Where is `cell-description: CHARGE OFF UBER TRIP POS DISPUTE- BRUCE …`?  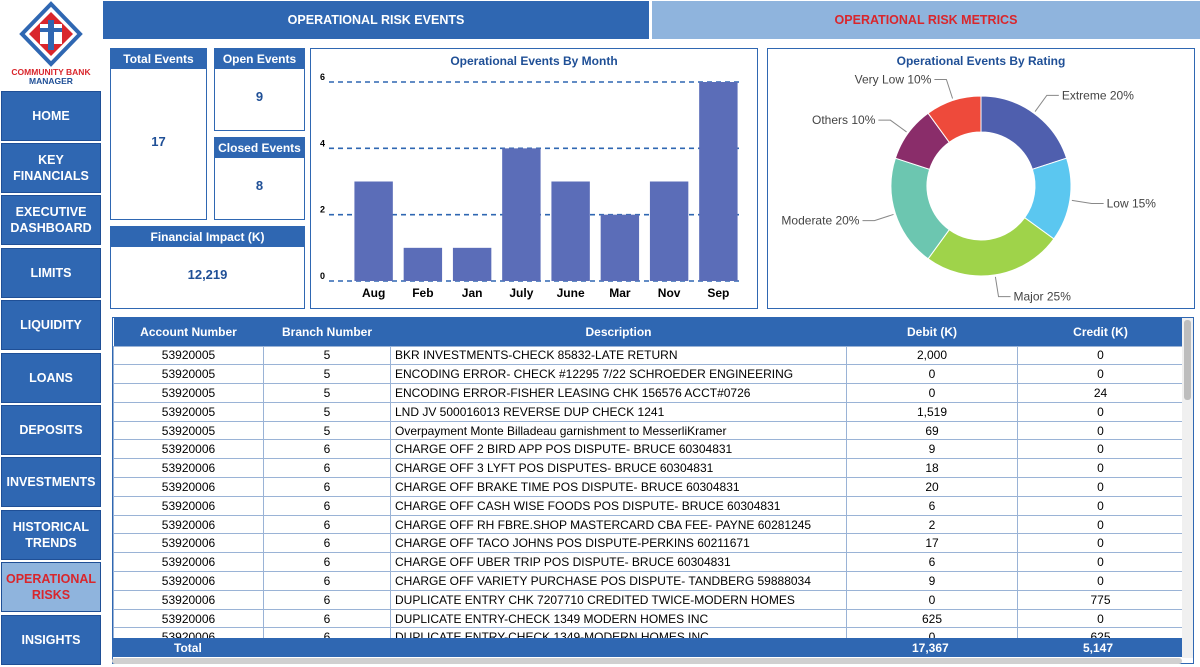
cell-description: CHARGE OFF UBER TRIP POS DISPUTE- BRUCE … is located at coordinates (618, 562).